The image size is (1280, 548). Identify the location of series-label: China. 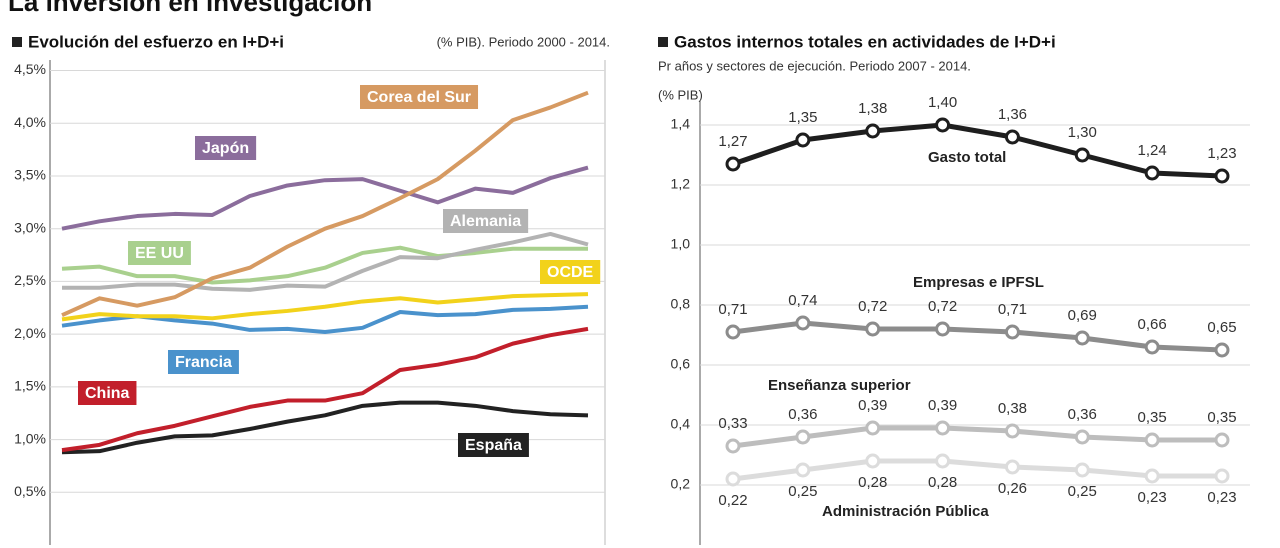
(107, 393).